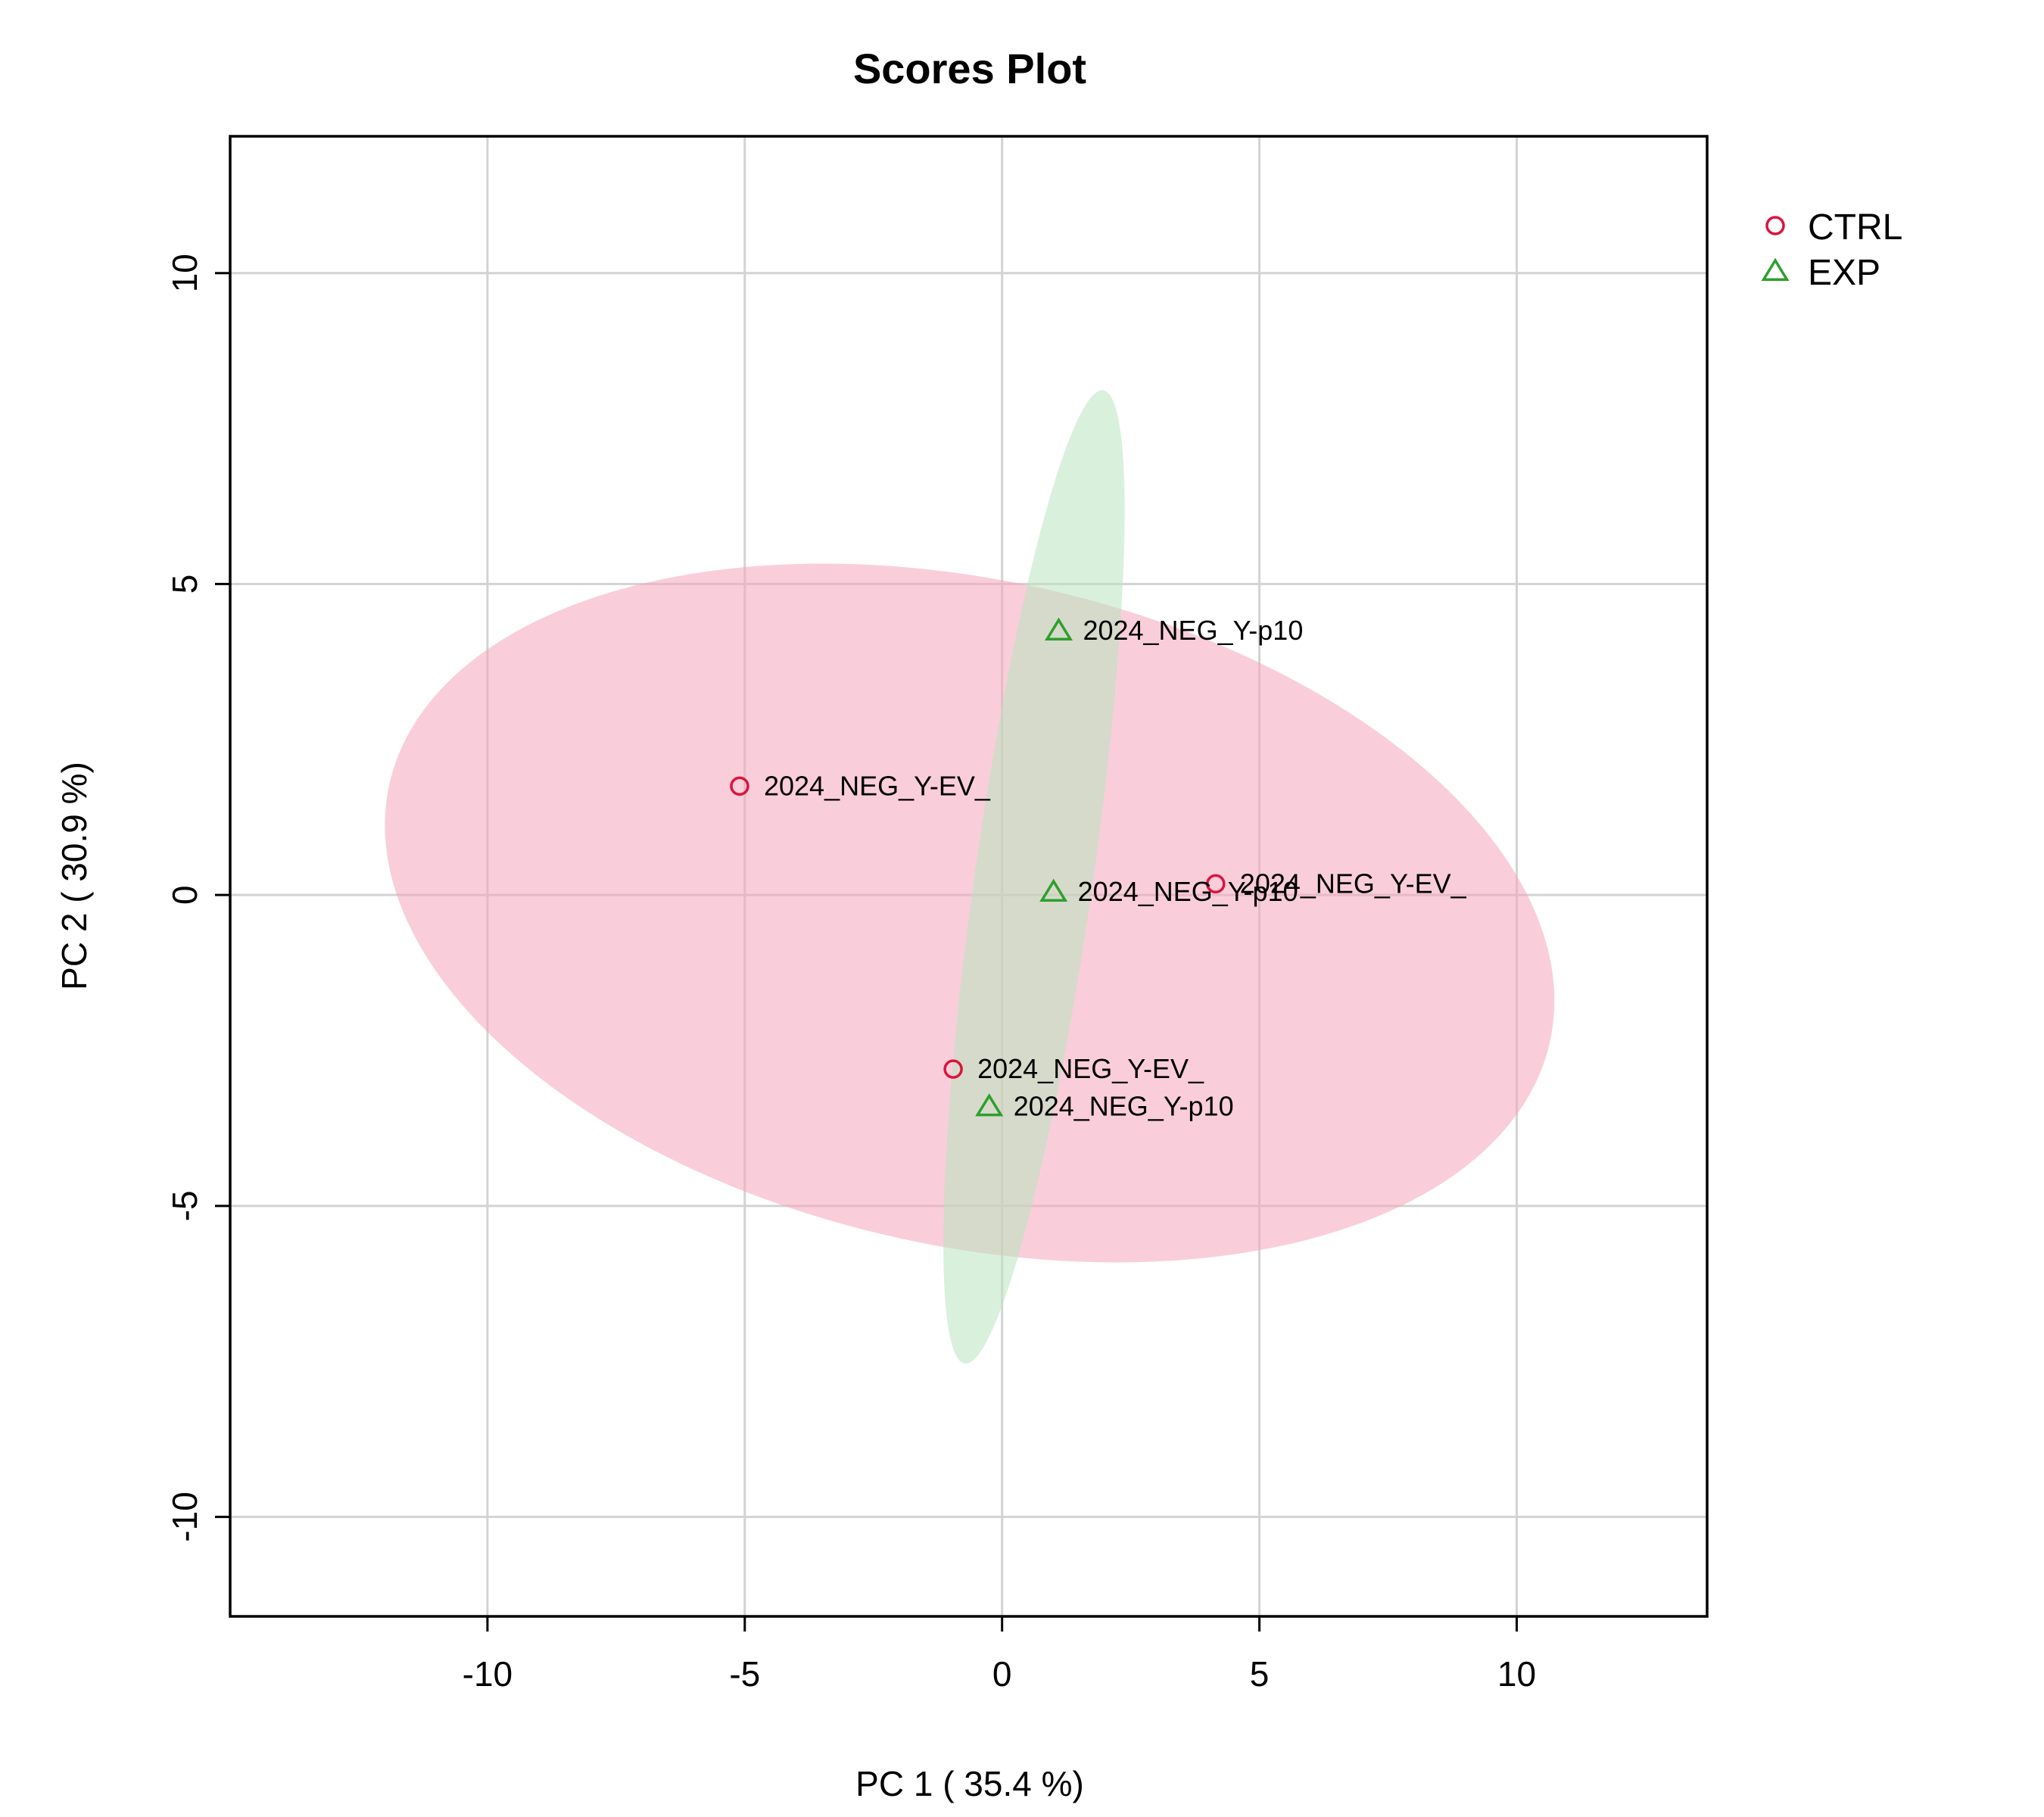 Image resolution: width=2044 pixels, height=1817 pixels. I want to click on data-points, so click(978, 867).